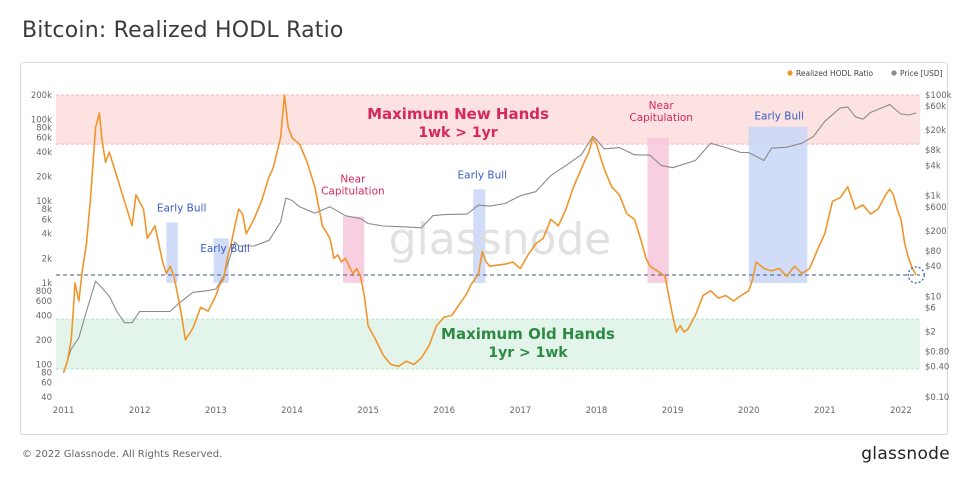  What do you see at coordinates (183, 30) in the screenshot?
I see `page-title: Bitcoin: Realized HODL Ratio` at bounding box center [183, 30].